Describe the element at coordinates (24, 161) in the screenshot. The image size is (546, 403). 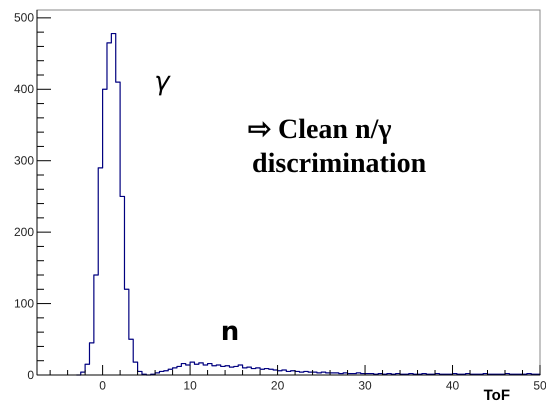
I see `y-tick-label: 300` at that location.